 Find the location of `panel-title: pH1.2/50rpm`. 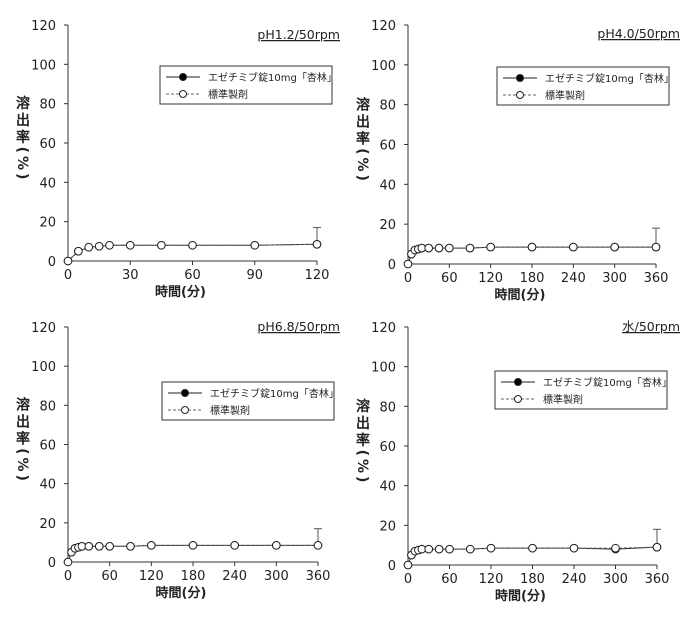

panel-title: pH1.2/50rpm is located at coordinates (298, 34).